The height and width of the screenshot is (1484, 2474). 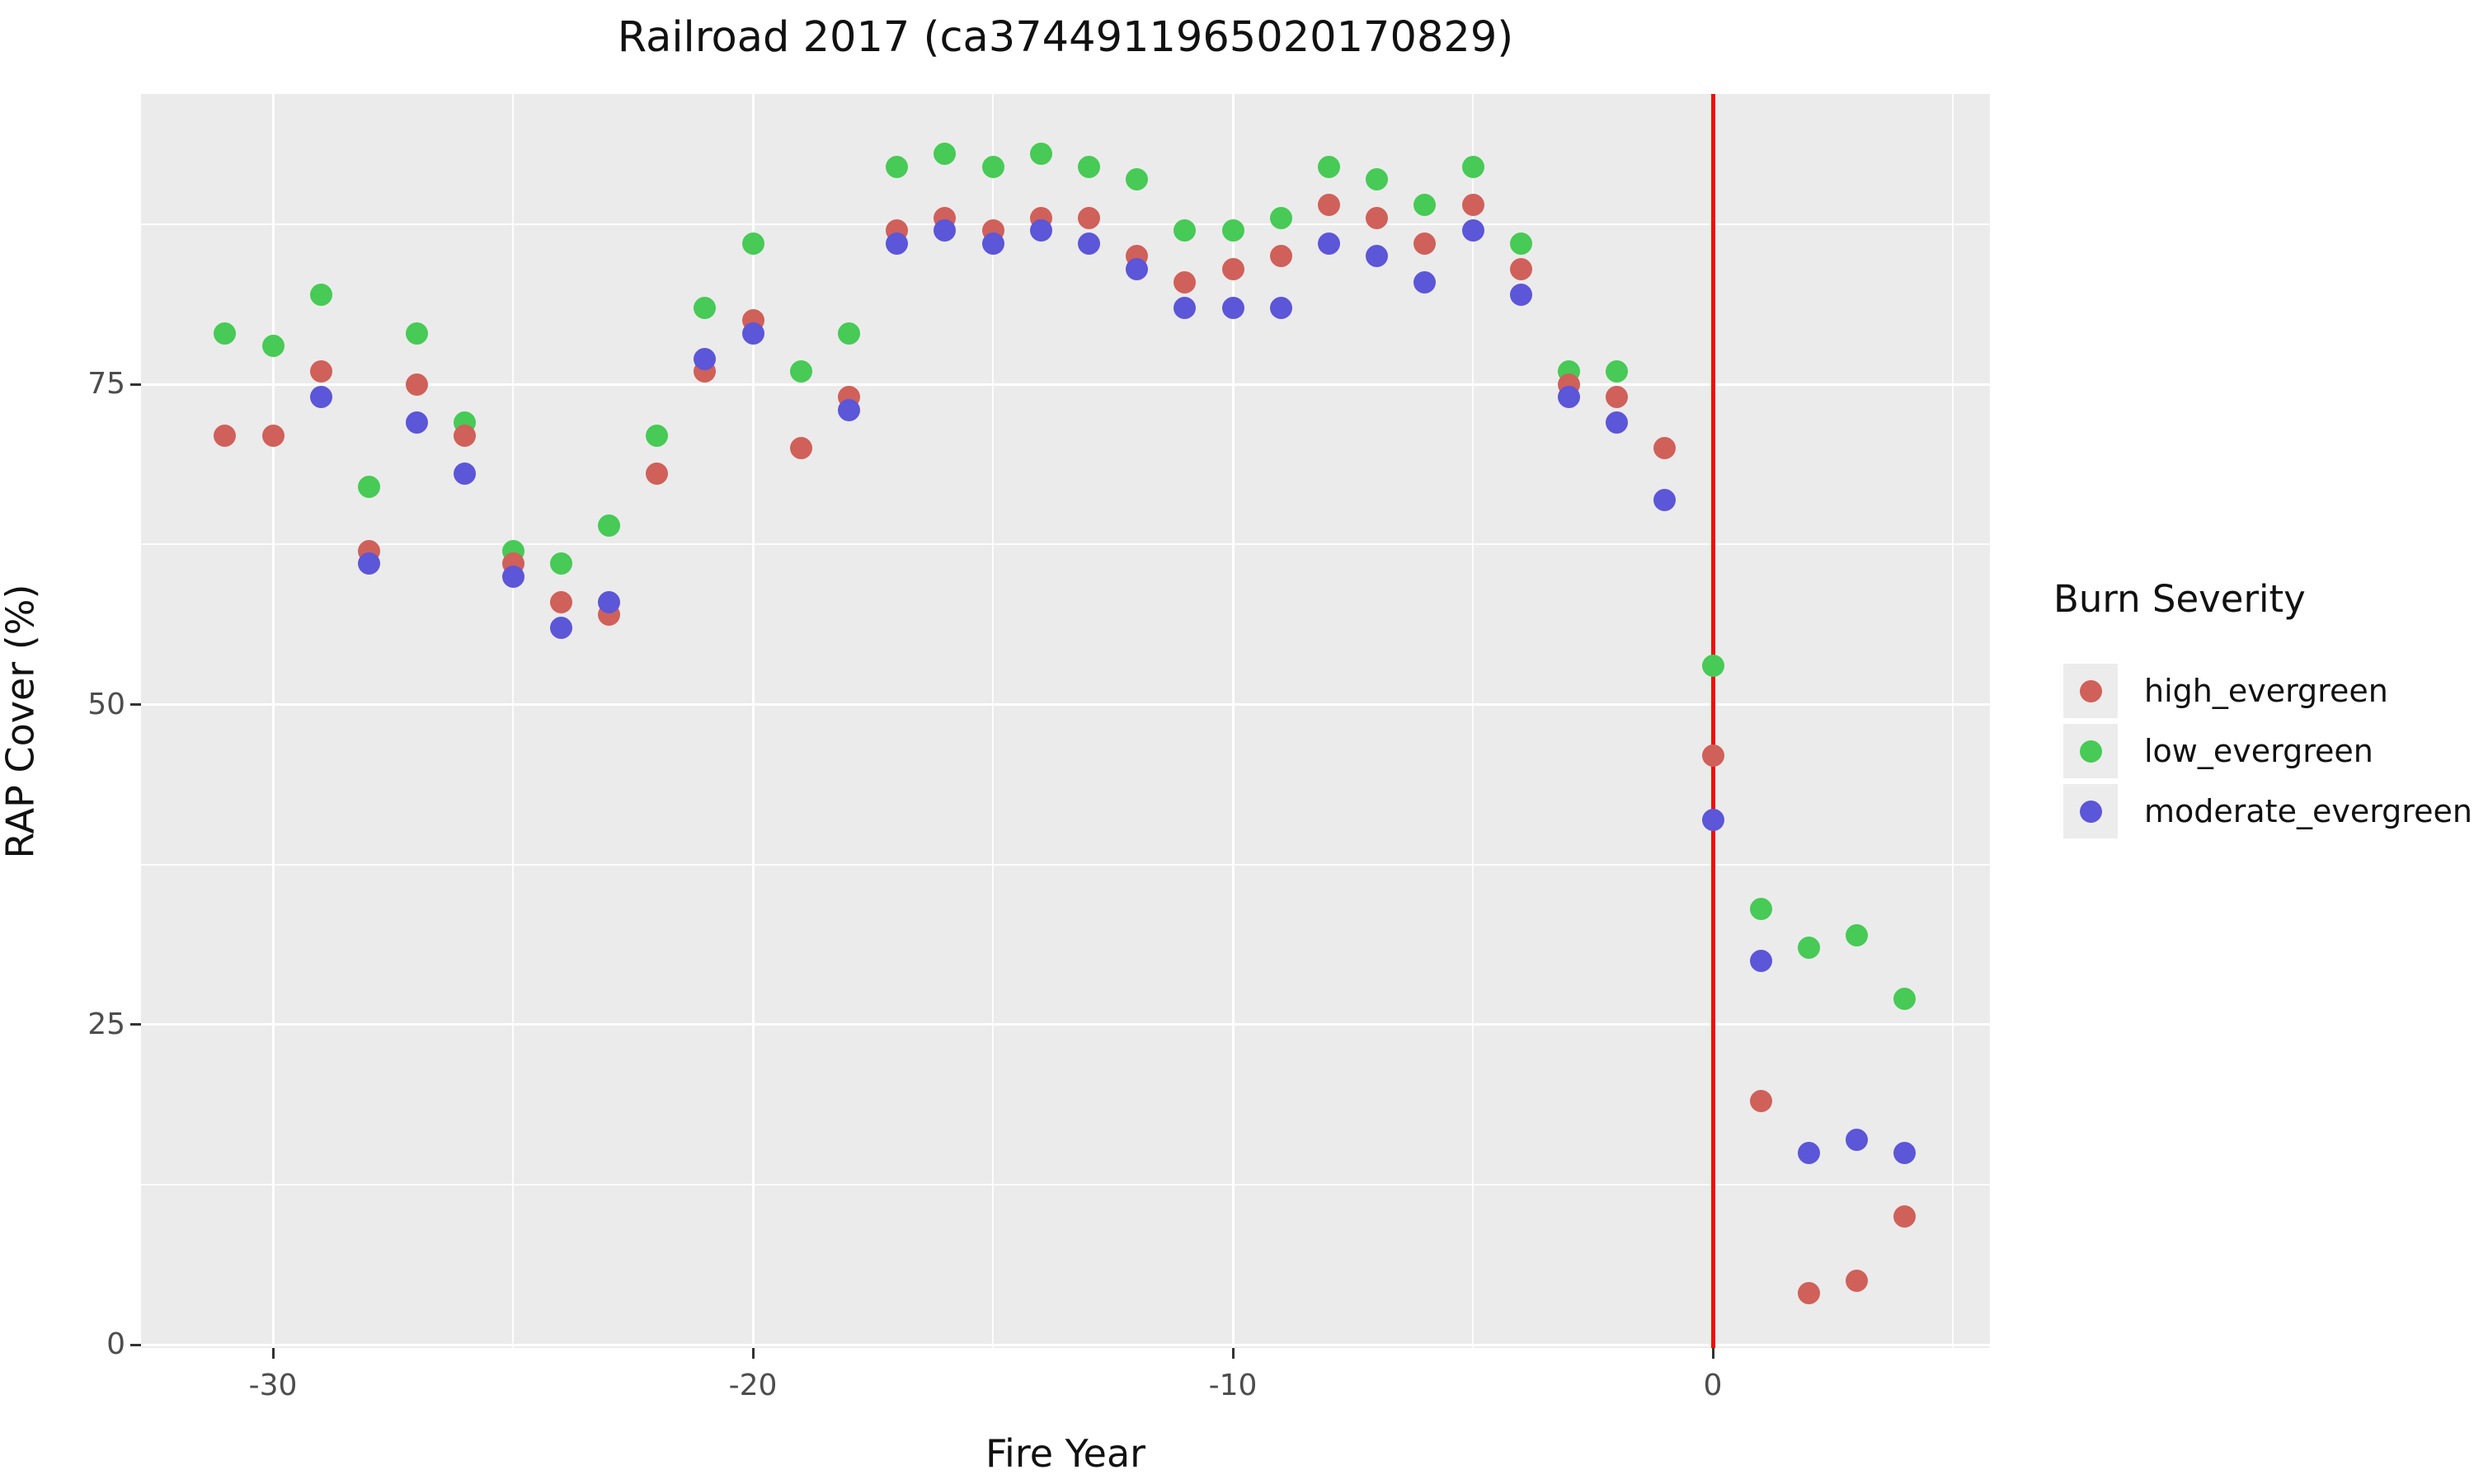 I want to click on x-axis-title: Fire Year, so click(x=1065, y=1453).